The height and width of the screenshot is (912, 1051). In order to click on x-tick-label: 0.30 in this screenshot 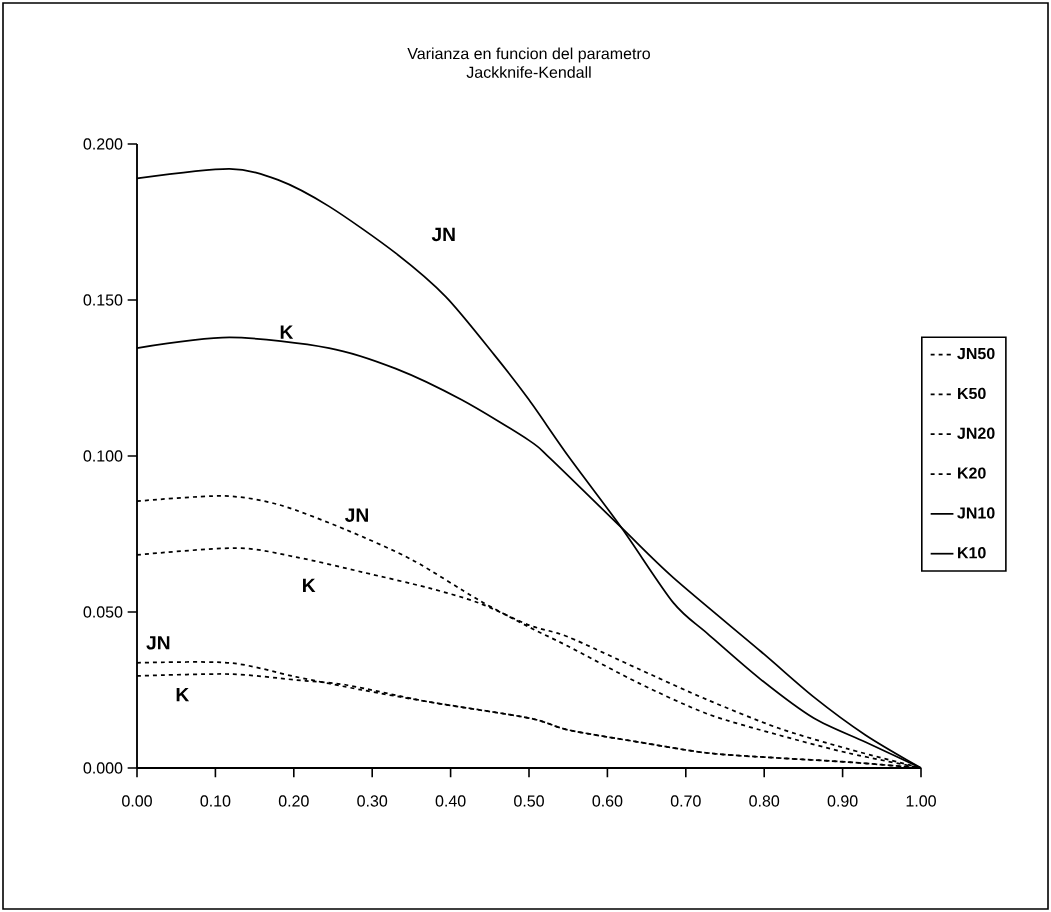, I will do `click(372, 801)`.